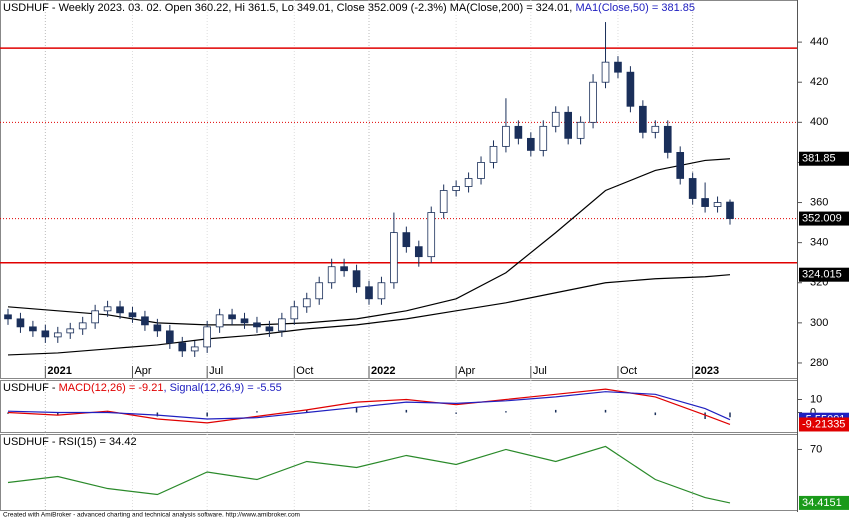 The image size is (850, 520). What do you see at coordinates (819, 202) in the screenshot?
I see `y-tick-label: 360` at bounding box center [819, 202].